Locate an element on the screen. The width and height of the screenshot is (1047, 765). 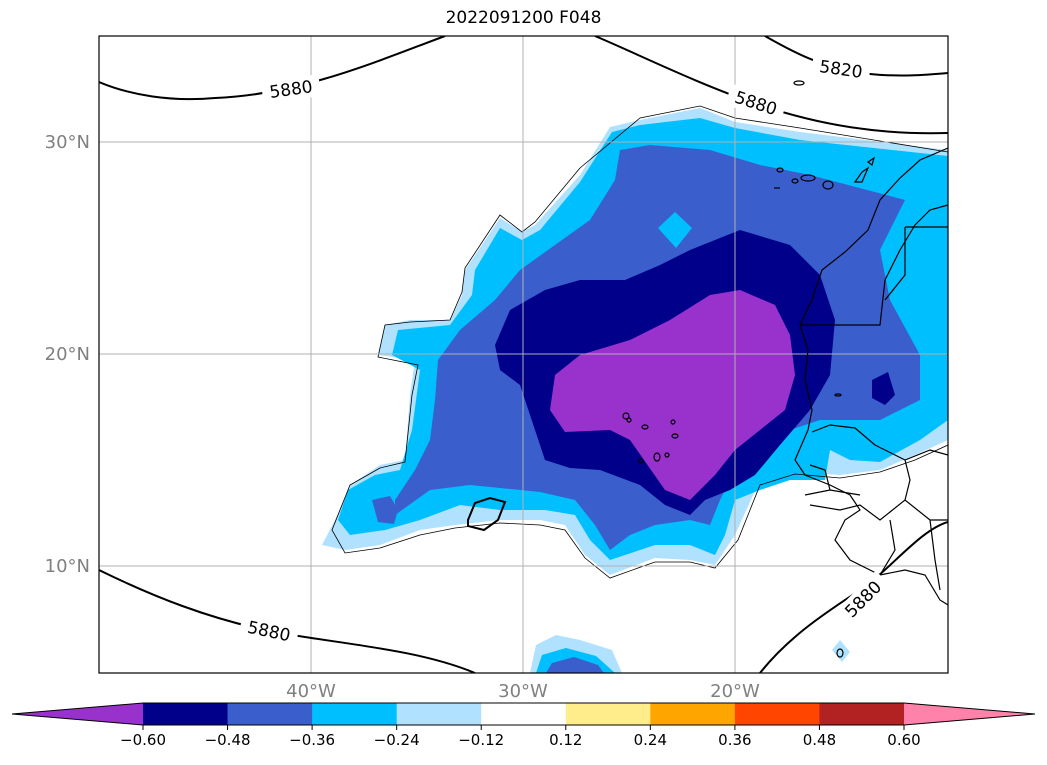
lon-labels: 40°W 30°W 20°W is located at coordinates (523, 691).